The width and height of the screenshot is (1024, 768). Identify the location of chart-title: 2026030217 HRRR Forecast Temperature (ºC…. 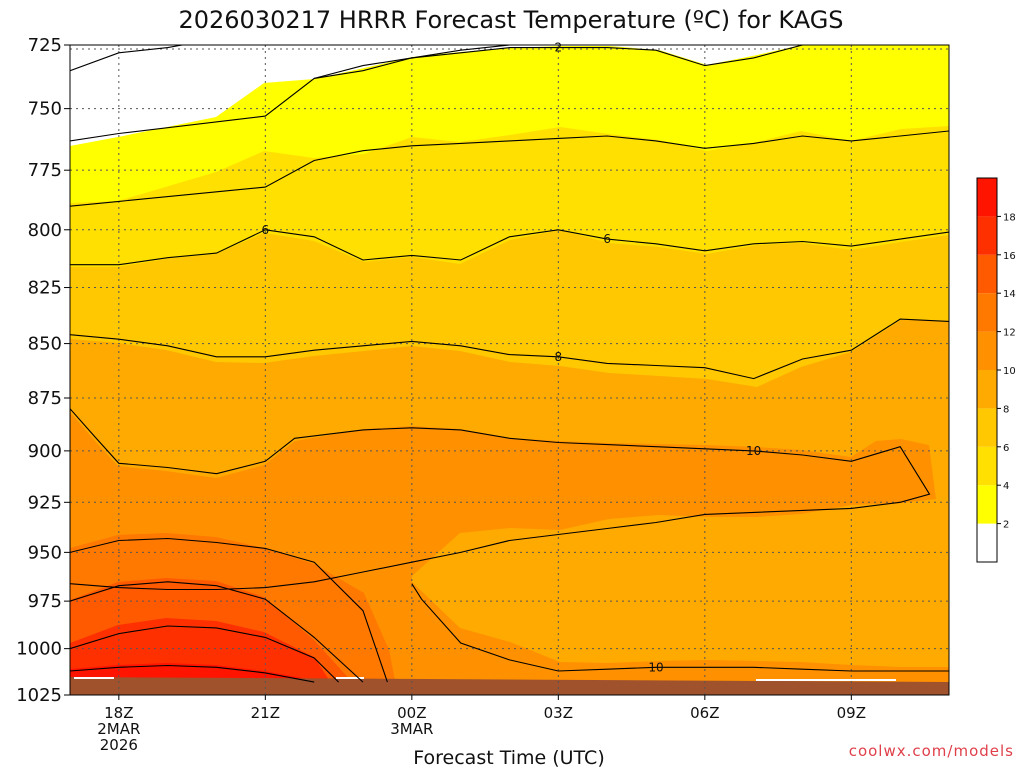
(510, 20).